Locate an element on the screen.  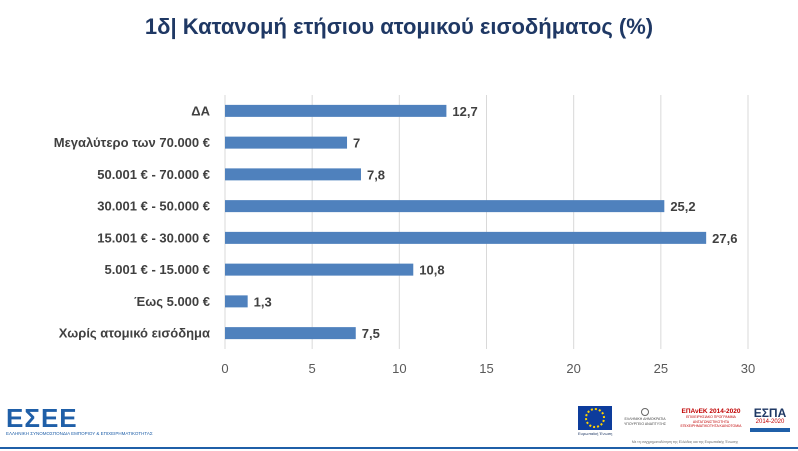
ministry-text: ΕΛΛΗΝΙΚΗ ΔΗΜΟΚΡΑΤΙΑ ΥΠΟΥΡΓΕΙΟ ΑΝΑΠΤΥΞΗΣ is located at coordinates (645, 421).